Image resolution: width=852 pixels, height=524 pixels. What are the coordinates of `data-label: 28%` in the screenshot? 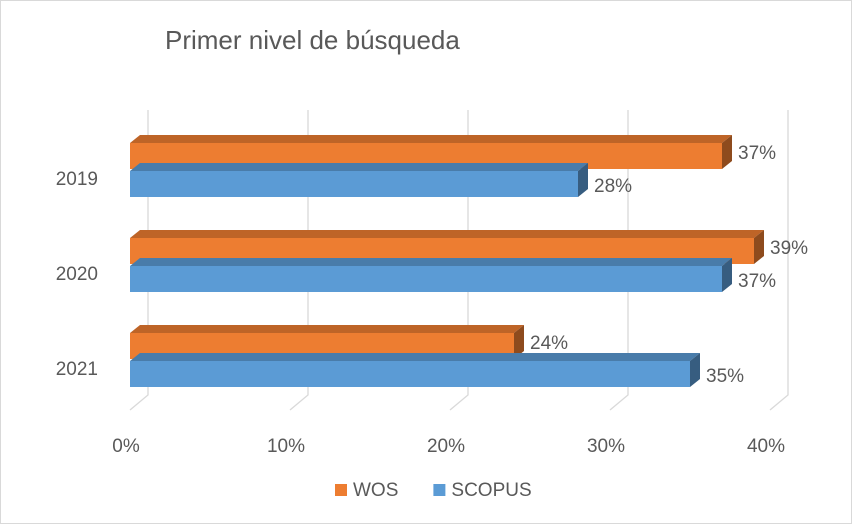 It's located at (613, 186).